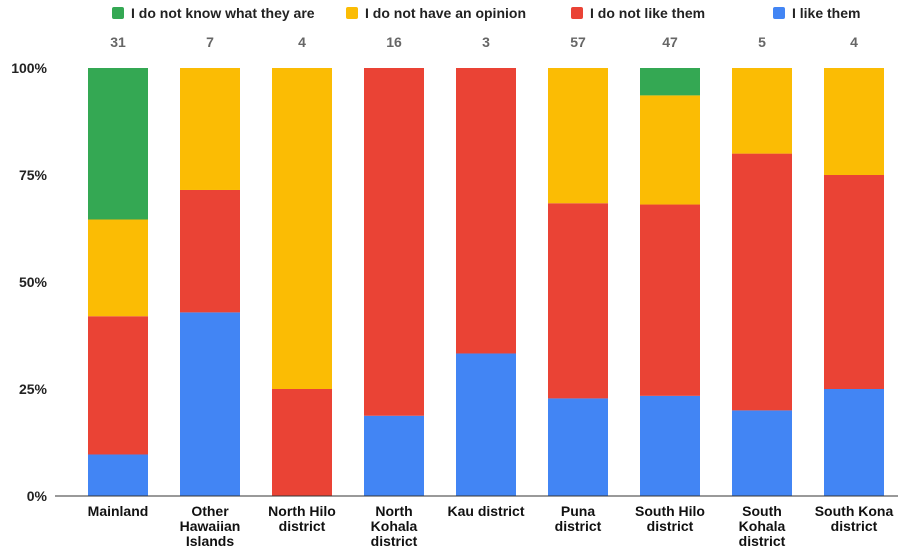 The image size is (905, 552). Describe the element at coordinates (210, 526) in the screenshot. I see `x-tick-label: Hawaiian` at that location.